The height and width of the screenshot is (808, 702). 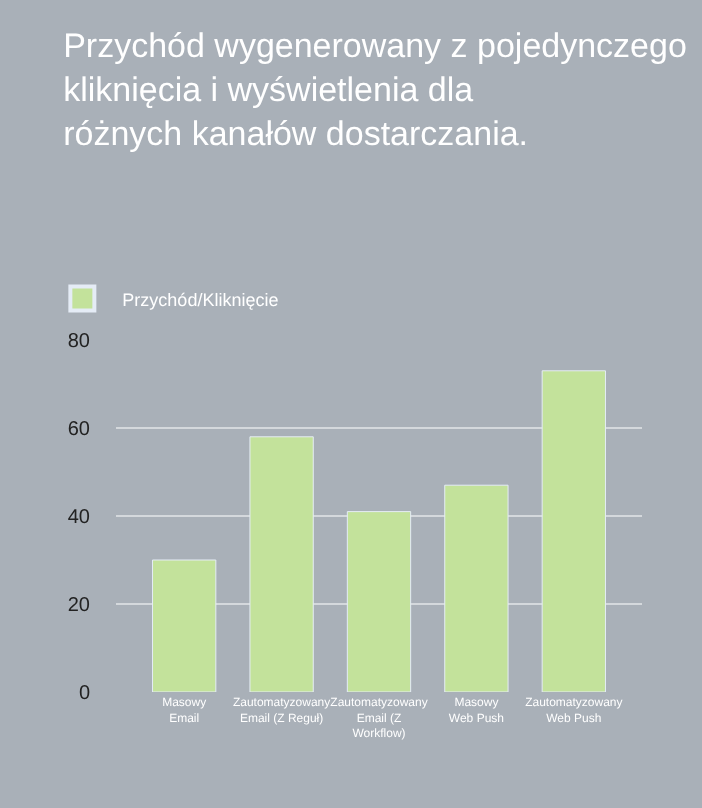 I want to click on y-tick-label: 60, so click(x=79, y=430).